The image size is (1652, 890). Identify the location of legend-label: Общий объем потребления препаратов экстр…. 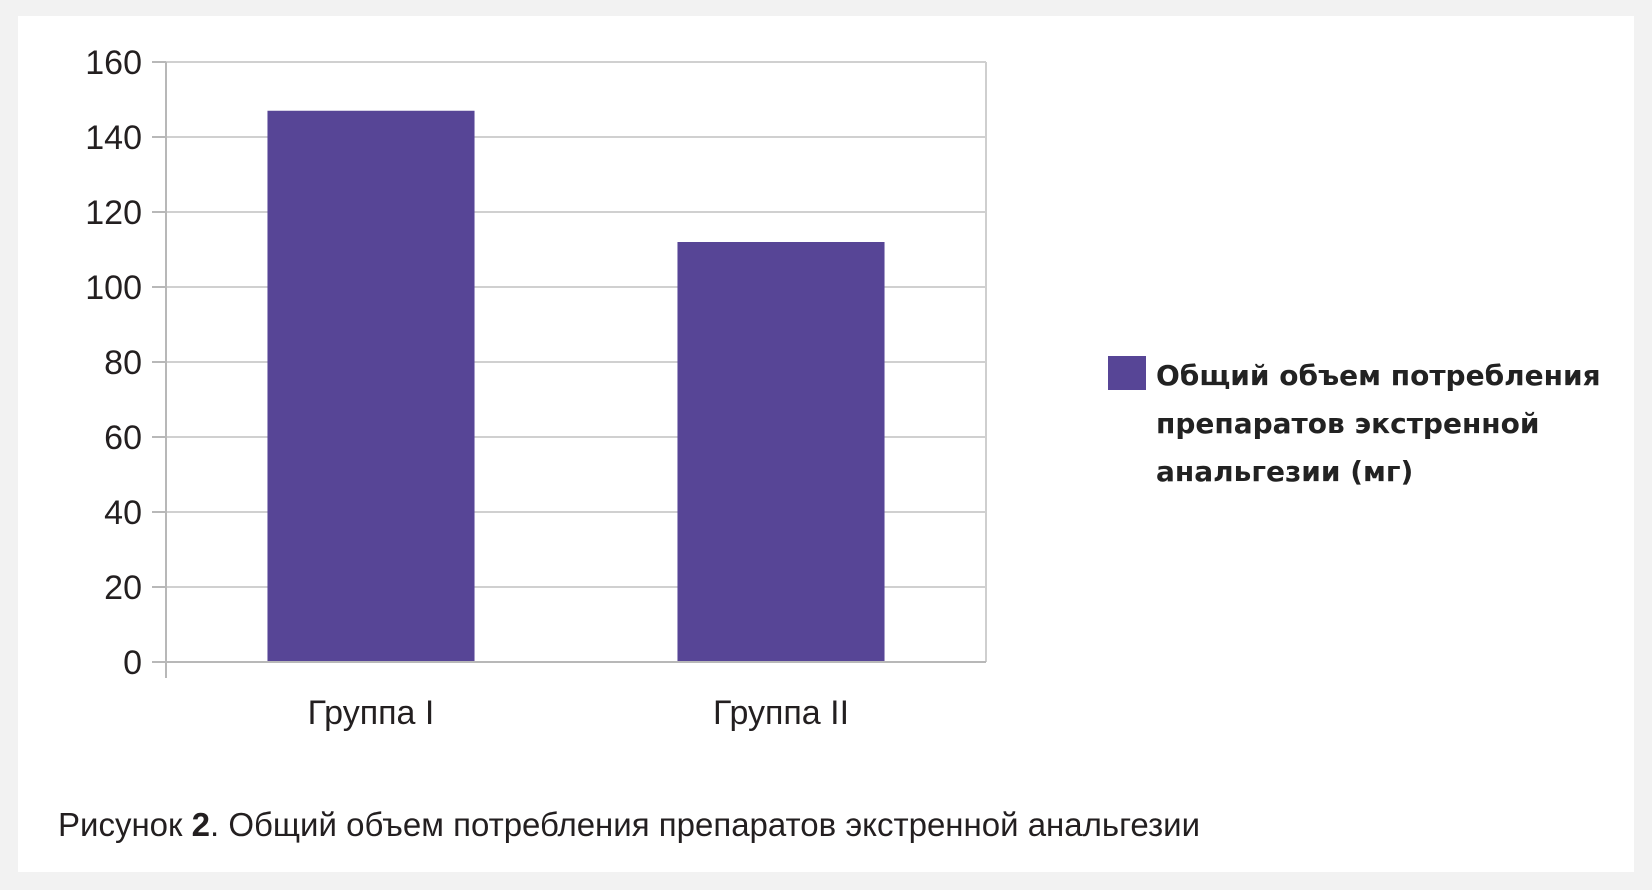
(1378, 423).